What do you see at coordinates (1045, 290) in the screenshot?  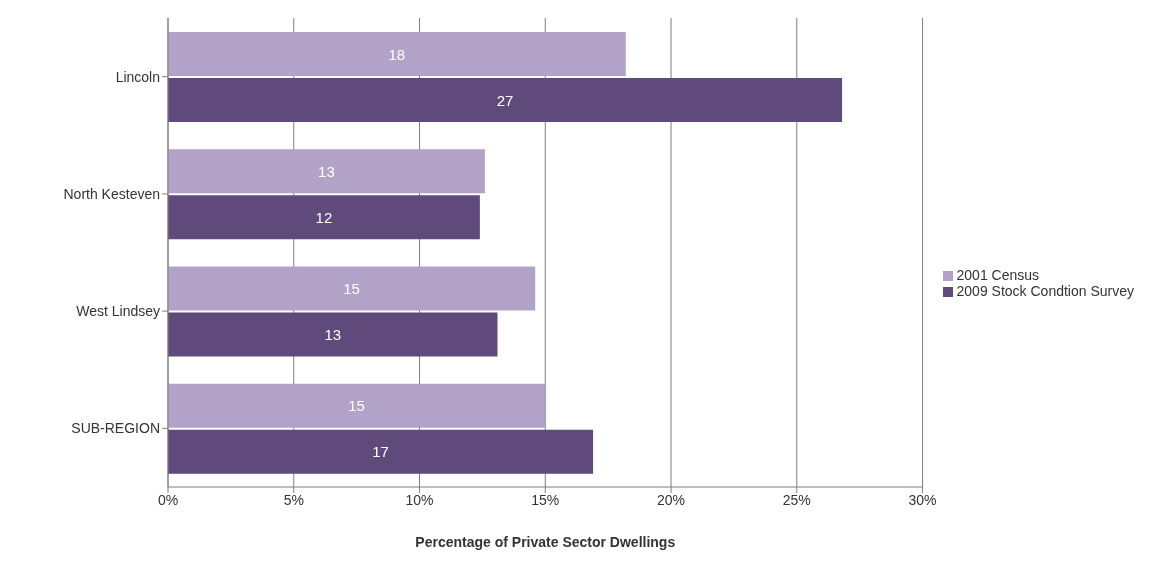 I see `legend-label: 2009 Stock Condtion Survey` at bounding box center [1045, 290].